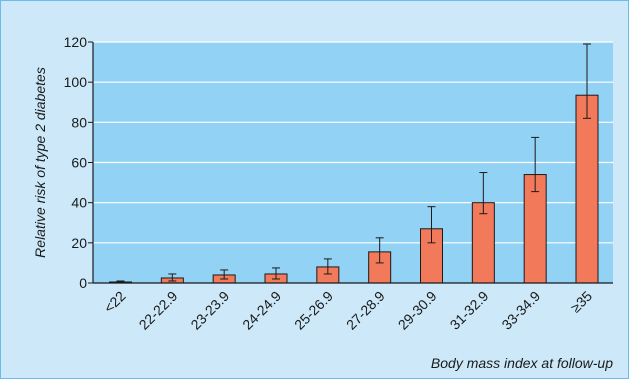 This screenshot has width=629, height=379. Describe the element at coordinates (79, 203) in the screenshot. I see `y-tick-label: 40` at that location.